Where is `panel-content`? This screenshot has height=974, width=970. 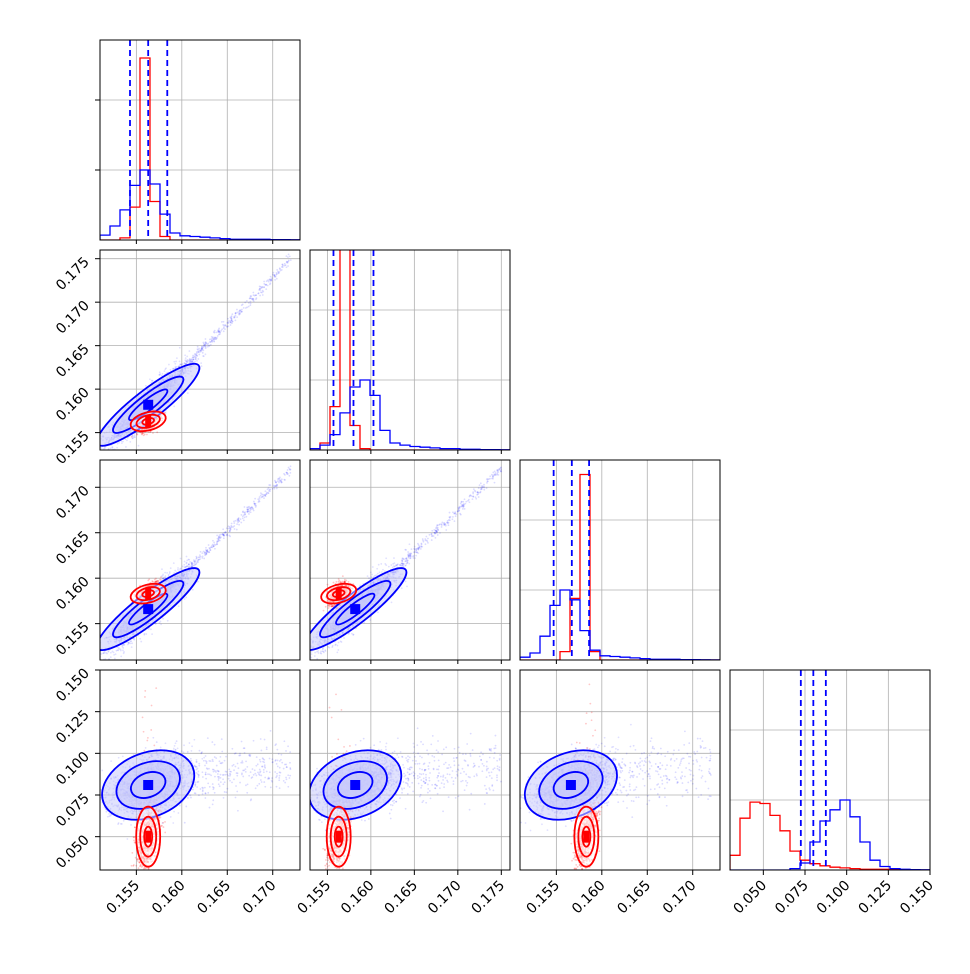 panel-content is located at coordinates (185, 364).